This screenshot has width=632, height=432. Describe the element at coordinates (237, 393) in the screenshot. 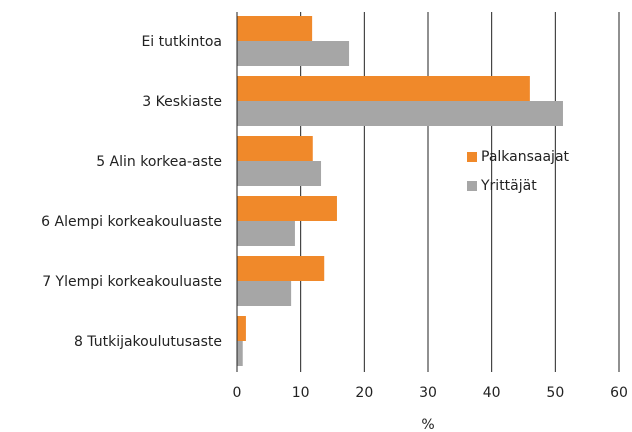

I see `x-tick-label: 0` at that location.